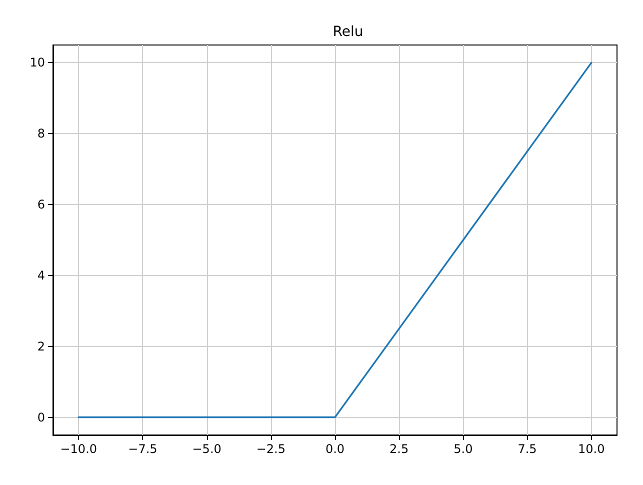 The width and height of the screenshot is (643, 485). What do you see at coordinates (335, 449) in the screenshot?
I see `x-tick-label: 0.0` at bounding box center [335, 449].